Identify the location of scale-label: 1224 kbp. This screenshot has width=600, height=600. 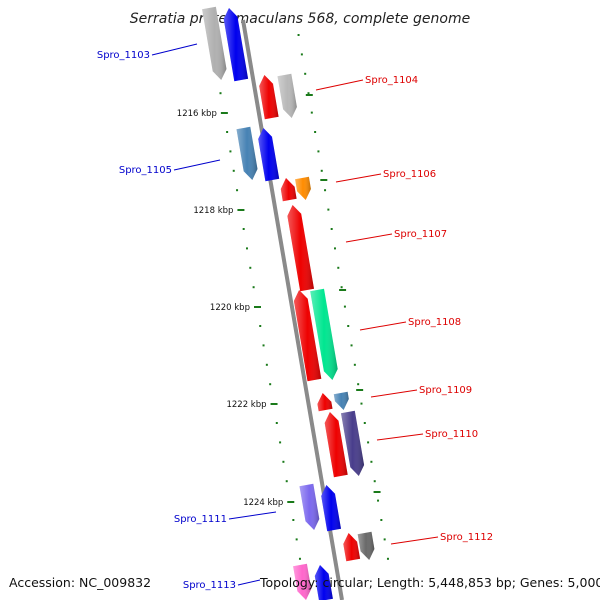
(263, 503).